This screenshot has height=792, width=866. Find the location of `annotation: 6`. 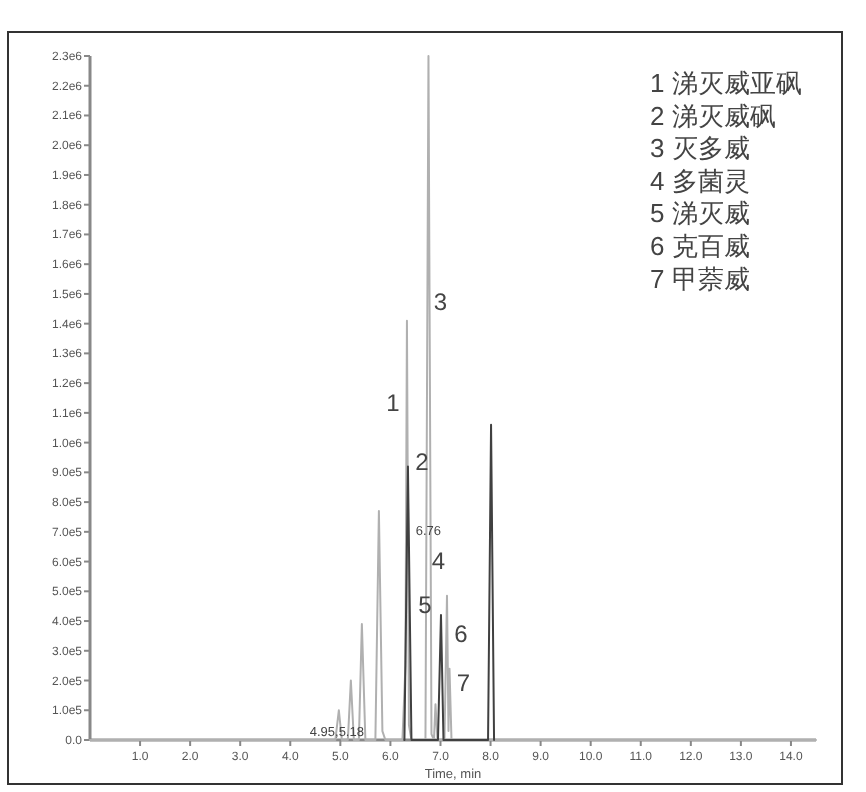

annotation: 6 is located at coordinates (461, 633).